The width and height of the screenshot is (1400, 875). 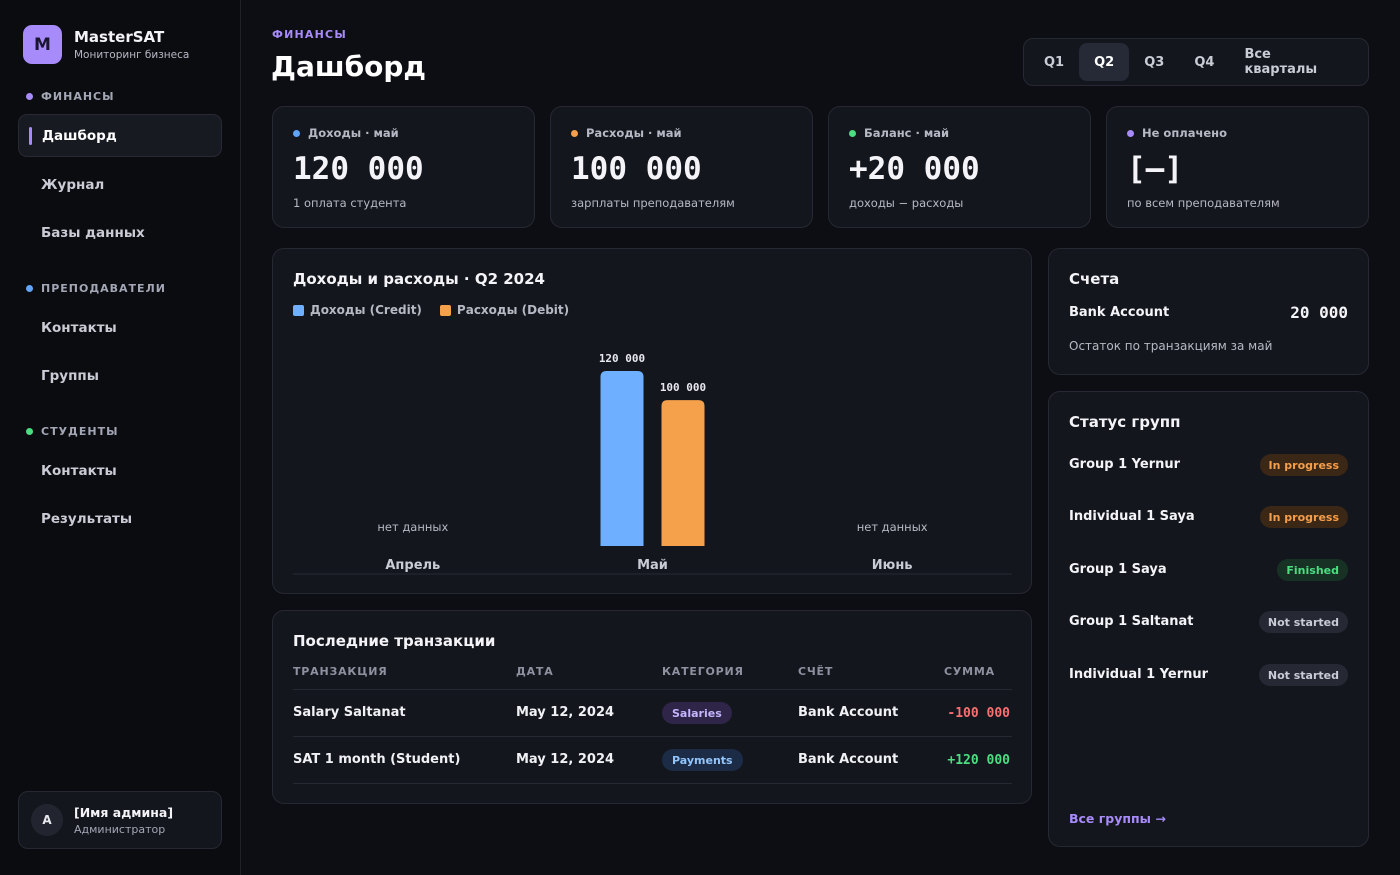 What do you see at coordinates (412, 565) in the screenshot?
I see `x-tick-label: Апрель` at bounding box center [412, 565].